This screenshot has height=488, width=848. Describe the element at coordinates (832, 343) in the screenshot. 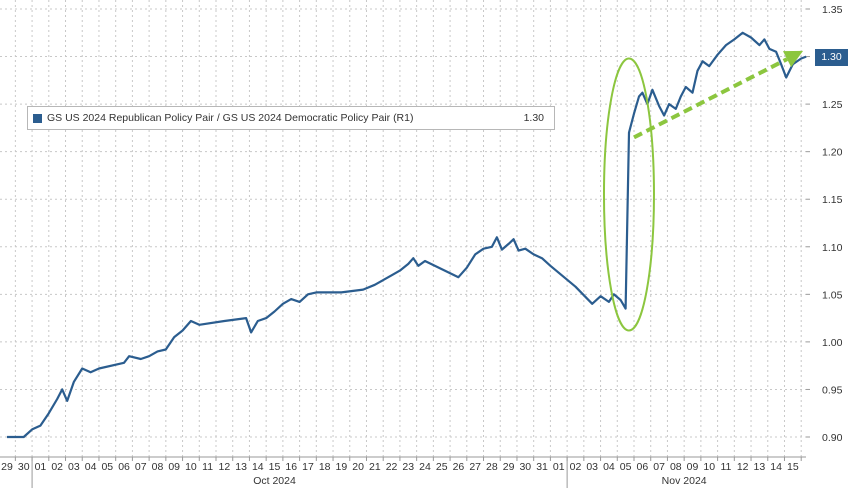

I see `y-tick-label: 1.00` at that location.